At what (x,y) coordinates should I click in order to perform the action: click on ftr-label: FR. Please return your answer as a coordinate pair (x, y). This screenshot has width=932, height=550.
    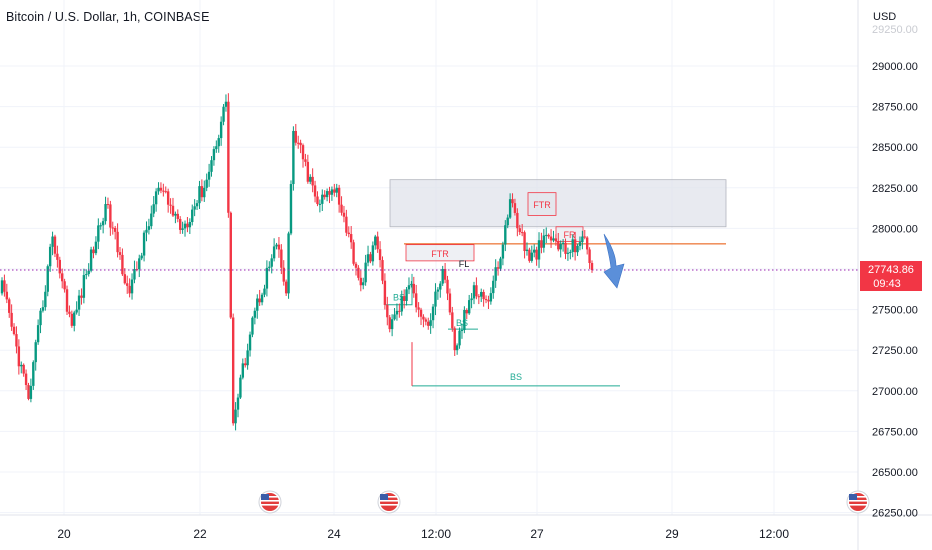
    Looking at the image, I should click on (570, 235).